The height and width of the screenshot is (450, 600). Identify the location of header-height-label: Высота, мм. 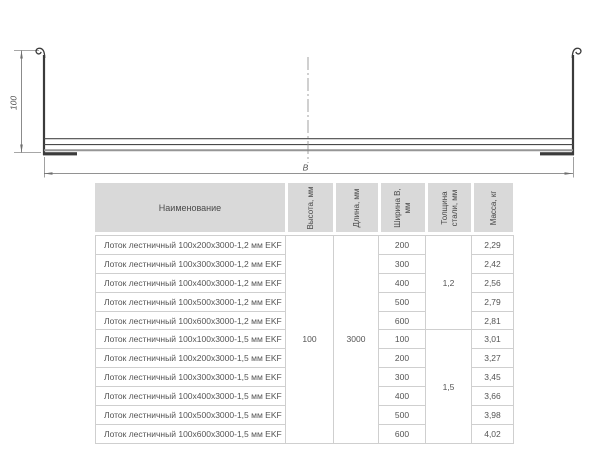
(310, 207).